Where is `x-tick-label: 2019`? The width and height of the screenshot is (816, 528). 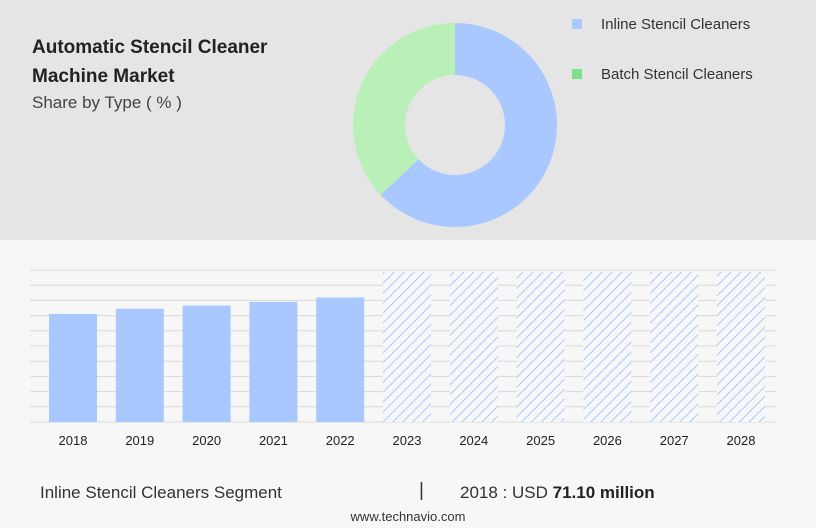
x-tick-label: 2019 is located at coordinates (139, 440).